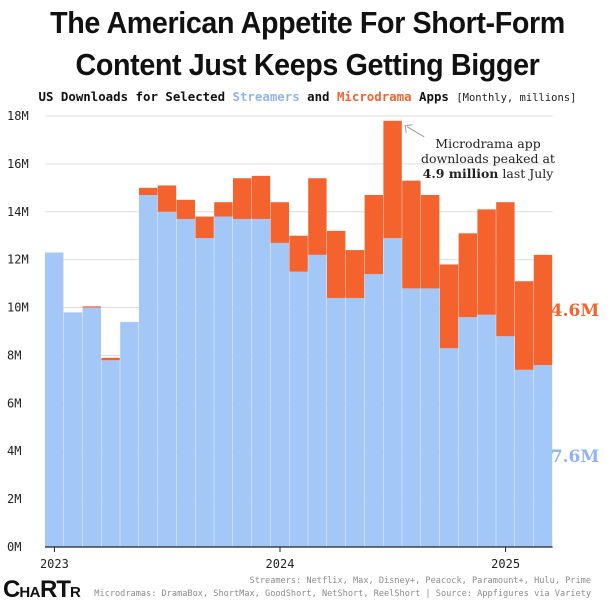 The width and height of the screenshot is (615, 614). I want to click on annotation-peak-date: last July, so click(526, 173).